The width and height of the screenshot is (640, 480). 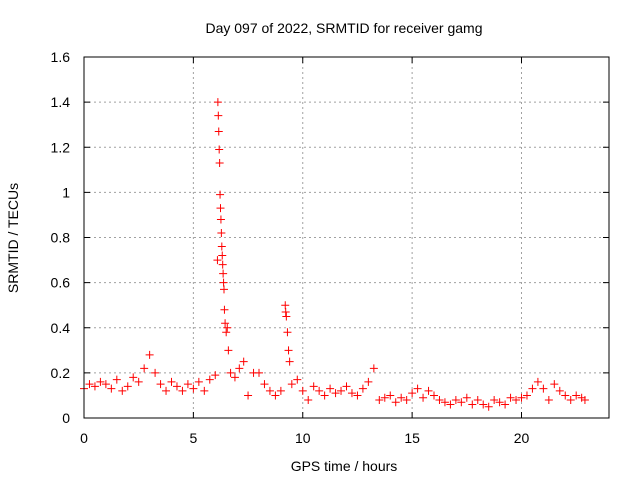 What do you see at coordinates (61, 373) in the screenshot?
I see `y-tick-label: 0.2` at bounding box center [61, 373].